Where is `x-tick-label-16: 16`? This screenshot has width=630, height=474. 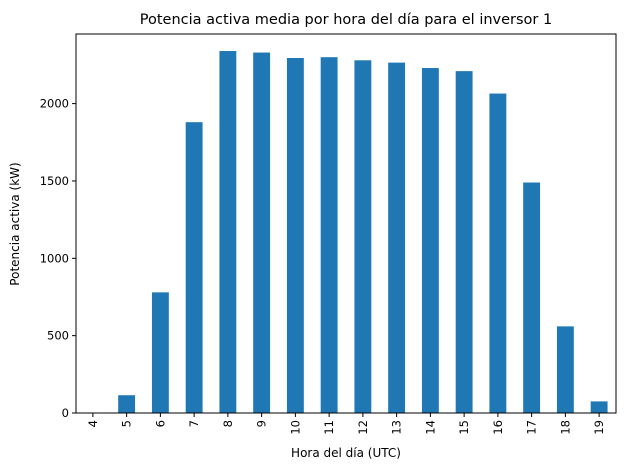
x-tick-label-16: 16 is located at coordinates (498, 427).